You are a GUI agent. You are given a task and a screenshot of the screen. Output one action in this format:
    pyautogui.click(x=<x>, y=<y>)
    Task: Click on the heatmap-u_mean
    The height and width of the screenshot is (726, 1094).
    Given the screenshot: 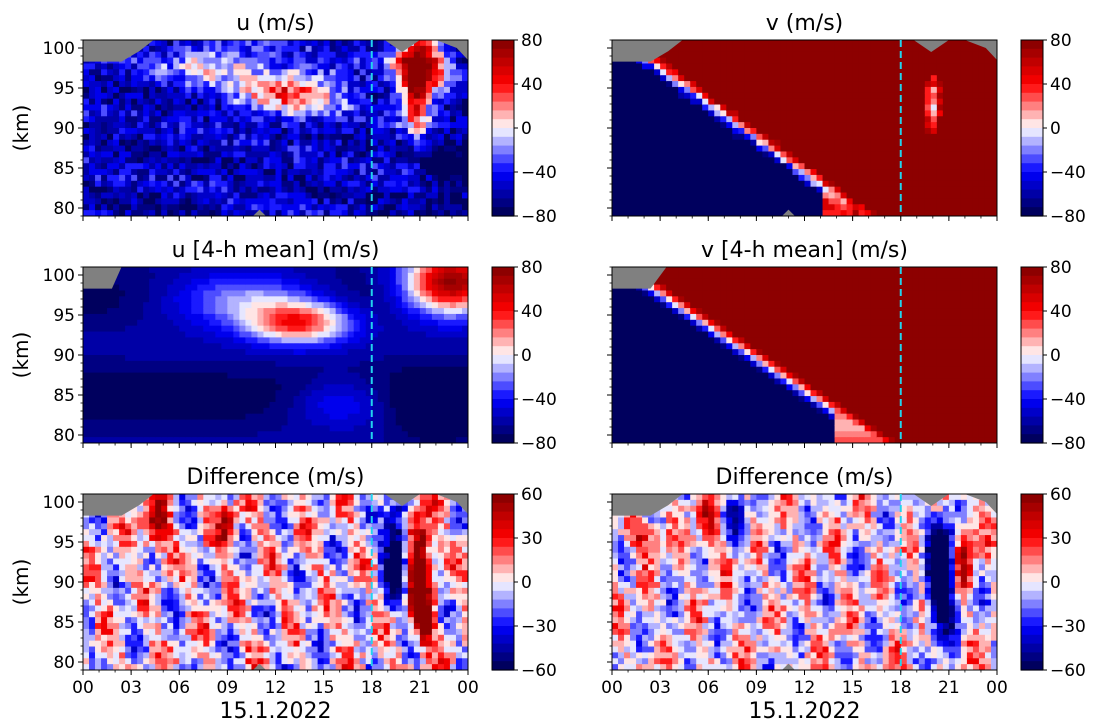 What is the action you would take?
    pyautogui.click(x=275, y=355)
    